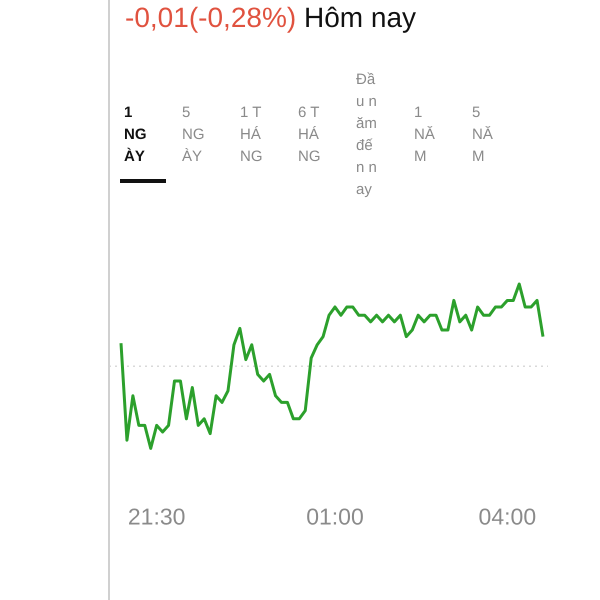 The image size is (600, 600). What do you see at coordinates (425, 135) in the screenshot?
I see `text: 1 NĂM` at bounding box center [425, 135].